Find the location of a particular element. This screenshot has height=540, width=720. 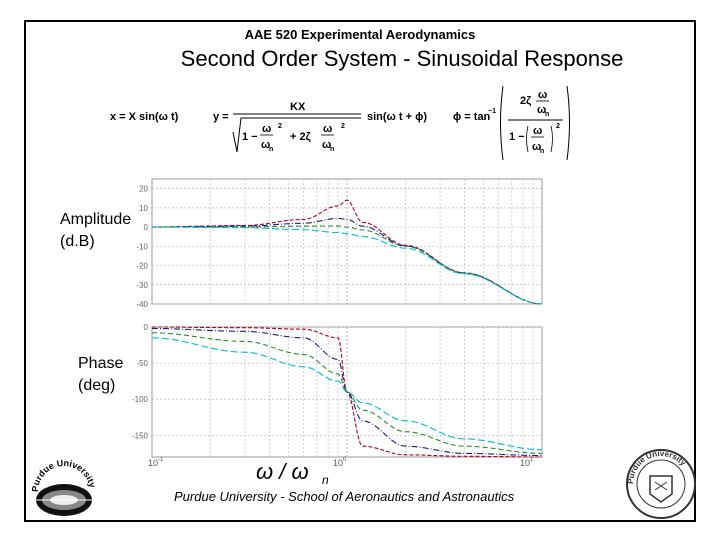

svg-text: 1 − is located at coordinates (517, 137).